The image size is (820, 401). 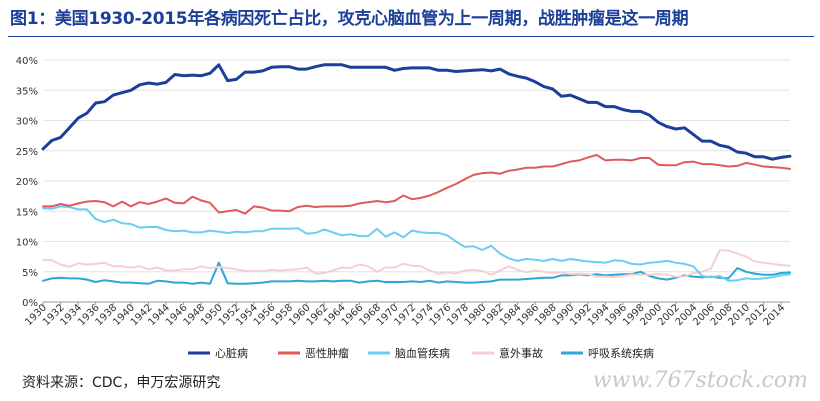 I want to click on title-divider, so click(x=411, y=36).